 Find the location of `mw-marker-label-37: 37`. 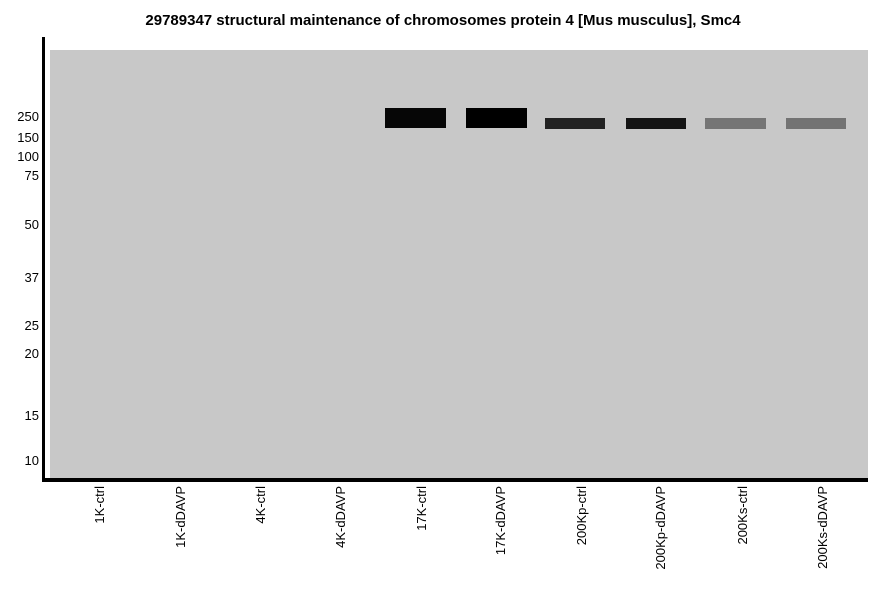

mw-marker-label-37: 37 is located at coordinates (31, 277).